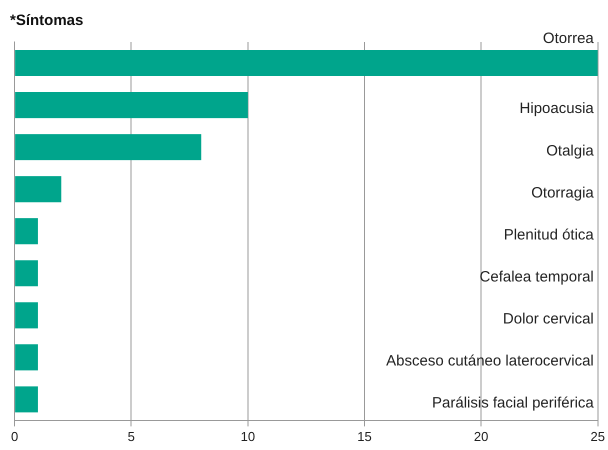 The width and height of the screenshot is (608, 450). Describe the element at coordinates (598, 436) in the screenshot. I see `x-tick-label: 25` at that location.